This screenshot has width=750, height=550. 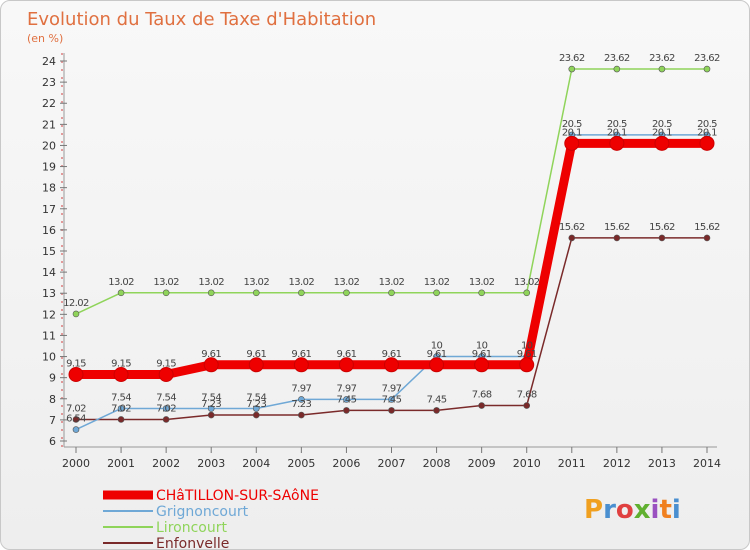 I want to click on data-label: 20.5, so click(x=572, y=124).